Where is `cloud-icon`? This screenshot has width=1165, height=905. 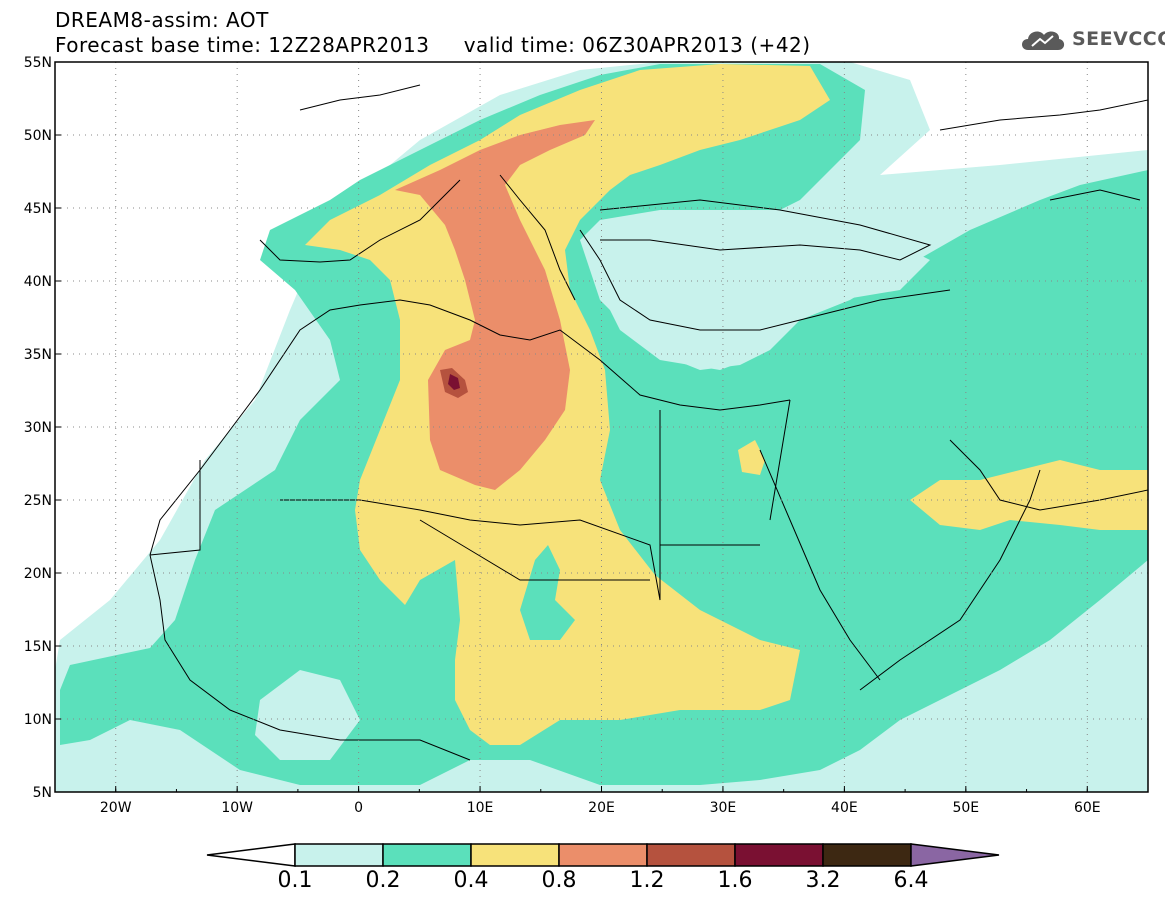
cloud-icon is located at coordinates (1043, 40).